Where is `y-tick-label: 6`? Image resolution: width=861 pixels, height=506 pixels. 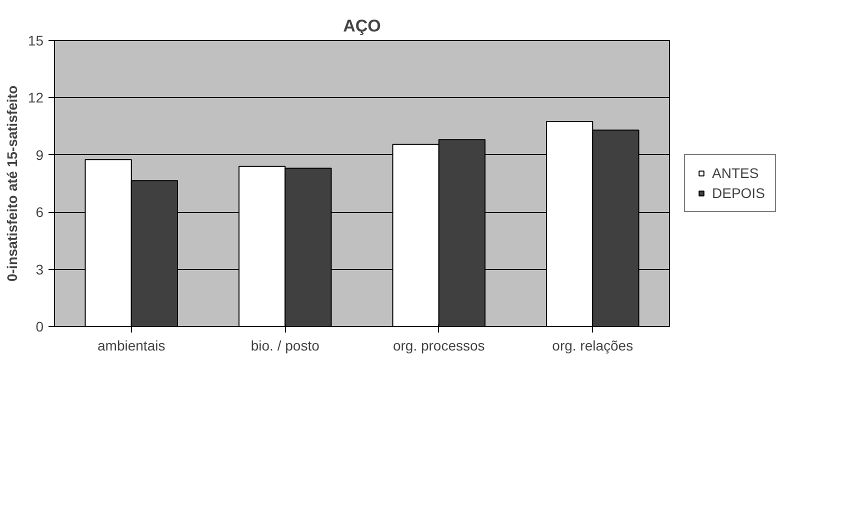
y-tick-label: 6 is located at coordinates (40, 212).